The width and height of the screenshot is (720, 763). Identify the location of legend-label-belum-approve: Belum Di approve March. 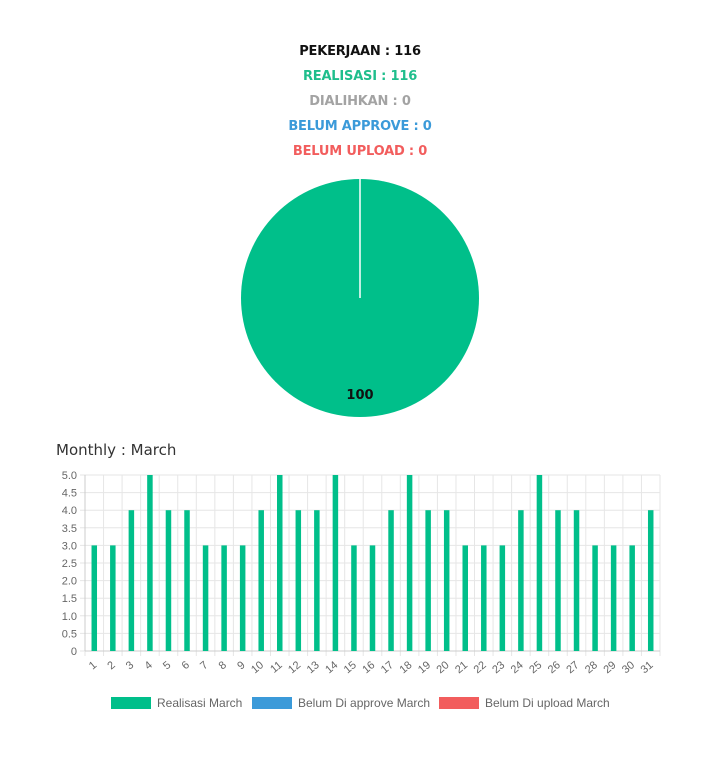
(364, 703).